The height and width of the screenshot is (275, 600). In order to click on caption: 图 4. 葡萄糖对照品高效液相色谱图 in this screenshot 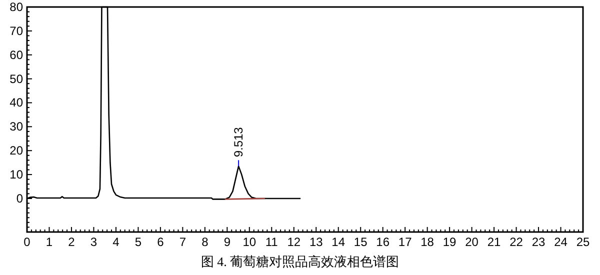, I will do `click(300, 261)`.